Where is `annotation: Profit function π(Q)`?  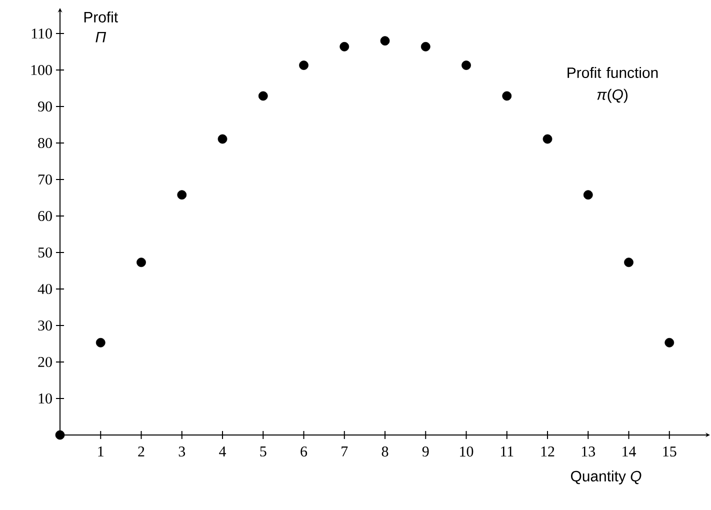
annotation: Profit function π(Q) is located at coordinates (613, 85).